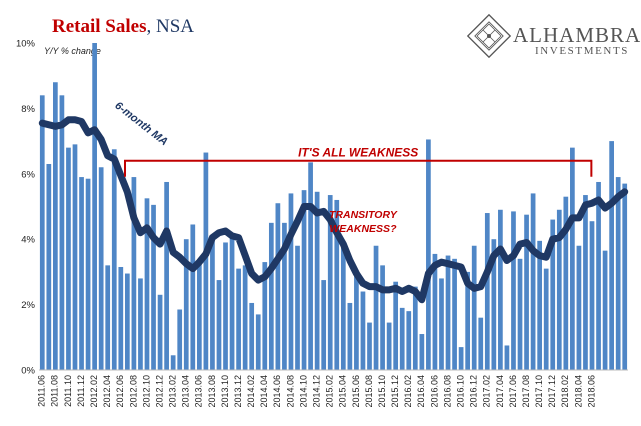 Image resolution: width=641 pixels, height=426 pixels. I want to click on y-tick-label: 10%, so click(26, 44).